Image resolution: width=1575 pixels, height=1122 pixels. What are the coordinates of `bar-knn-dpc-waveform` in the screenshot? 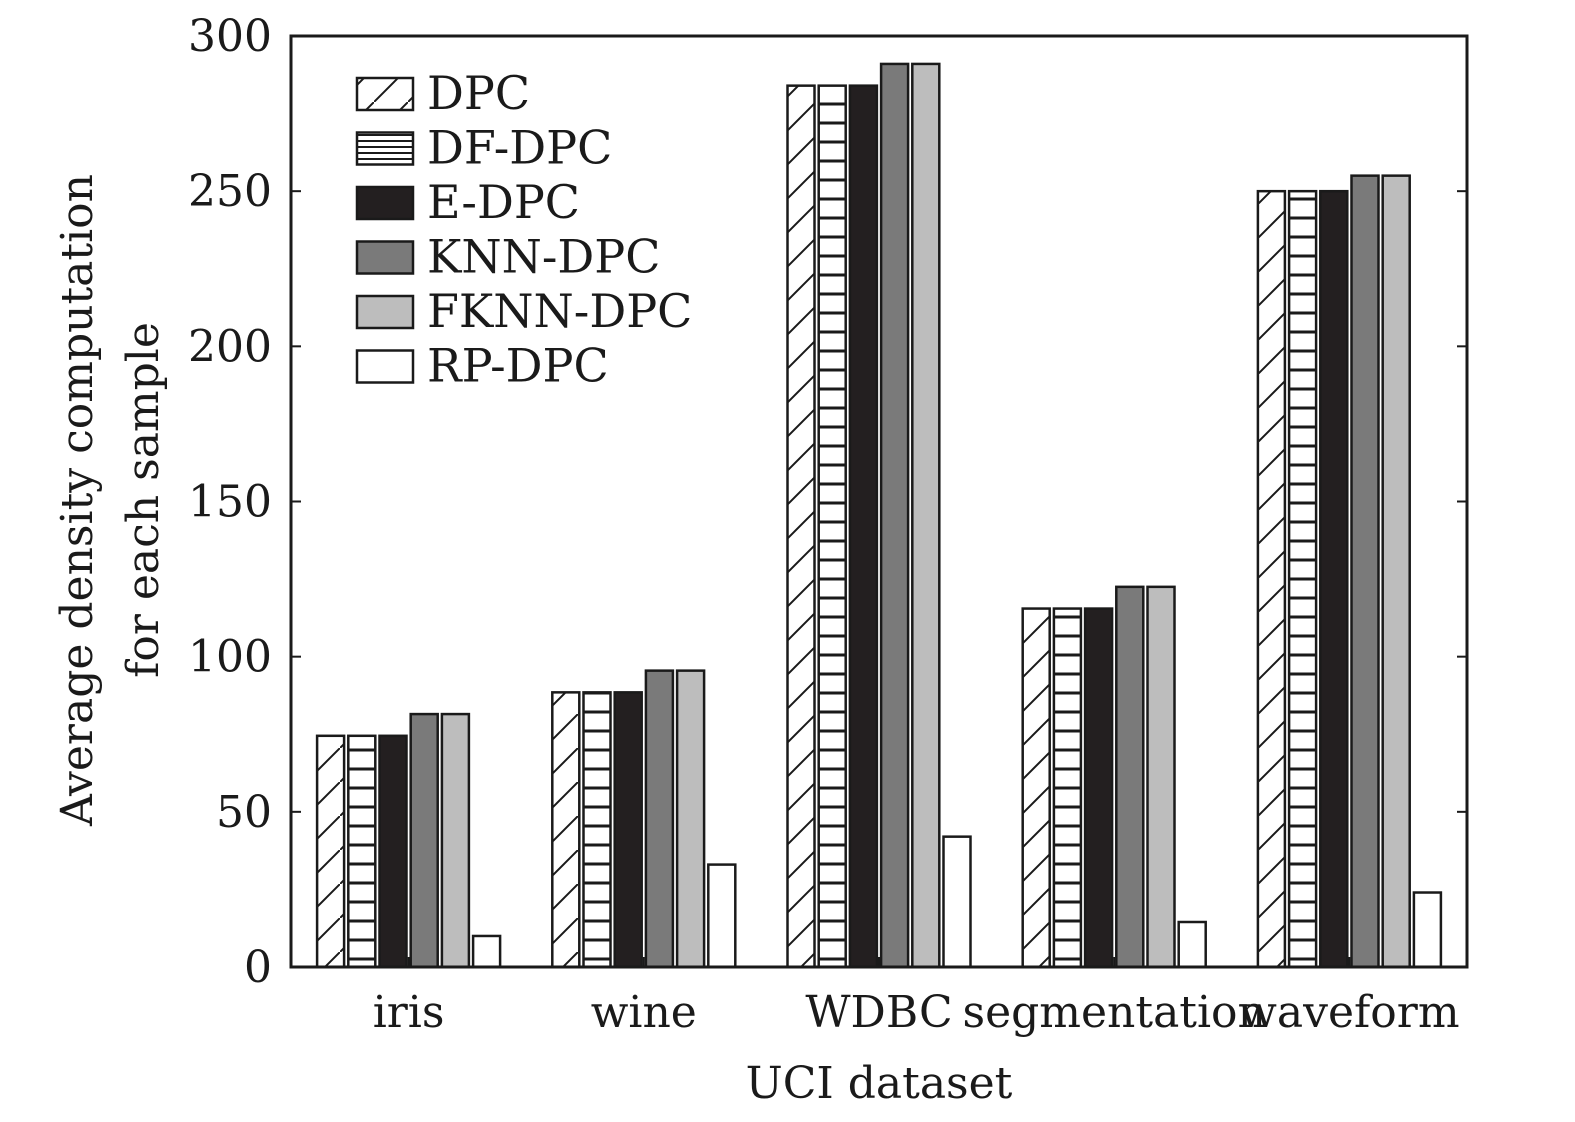 It's located at (1365, 571).